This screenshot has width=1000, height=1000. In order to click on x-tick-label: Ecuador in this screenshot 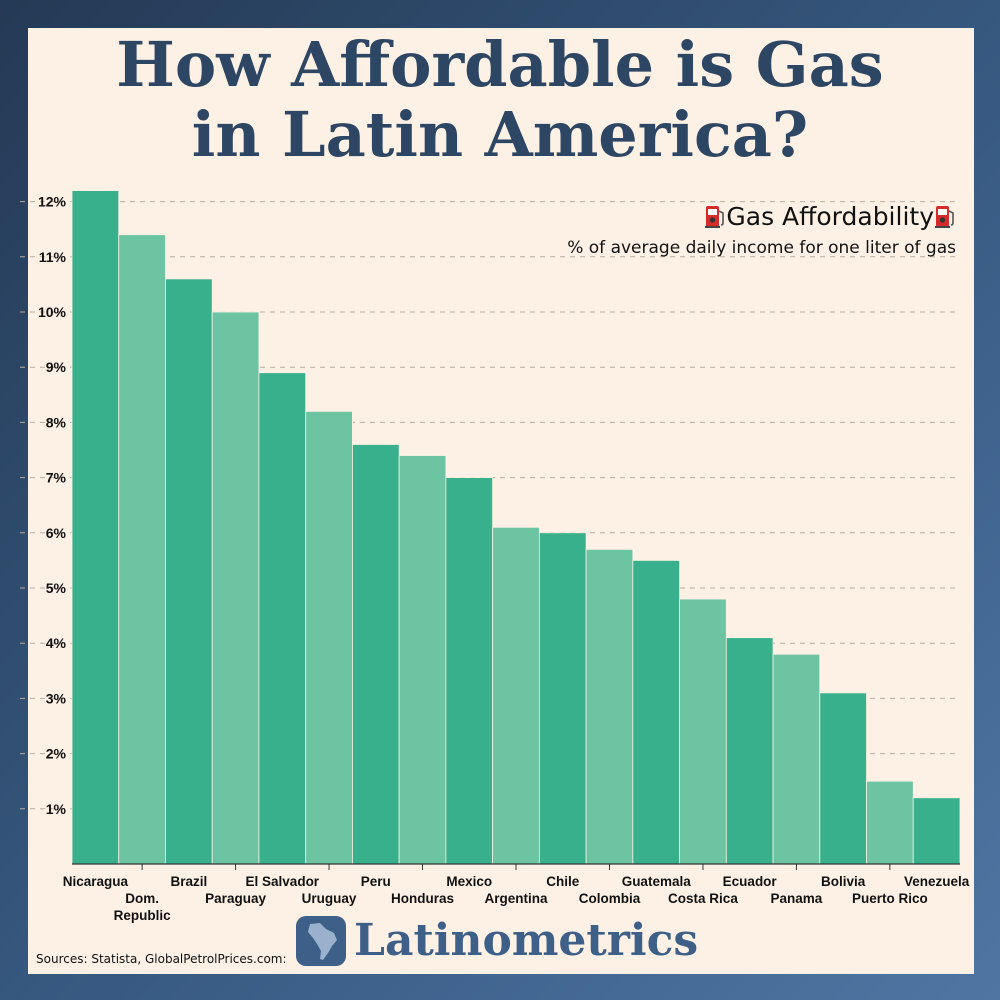, I will do `click(750, 881)`.